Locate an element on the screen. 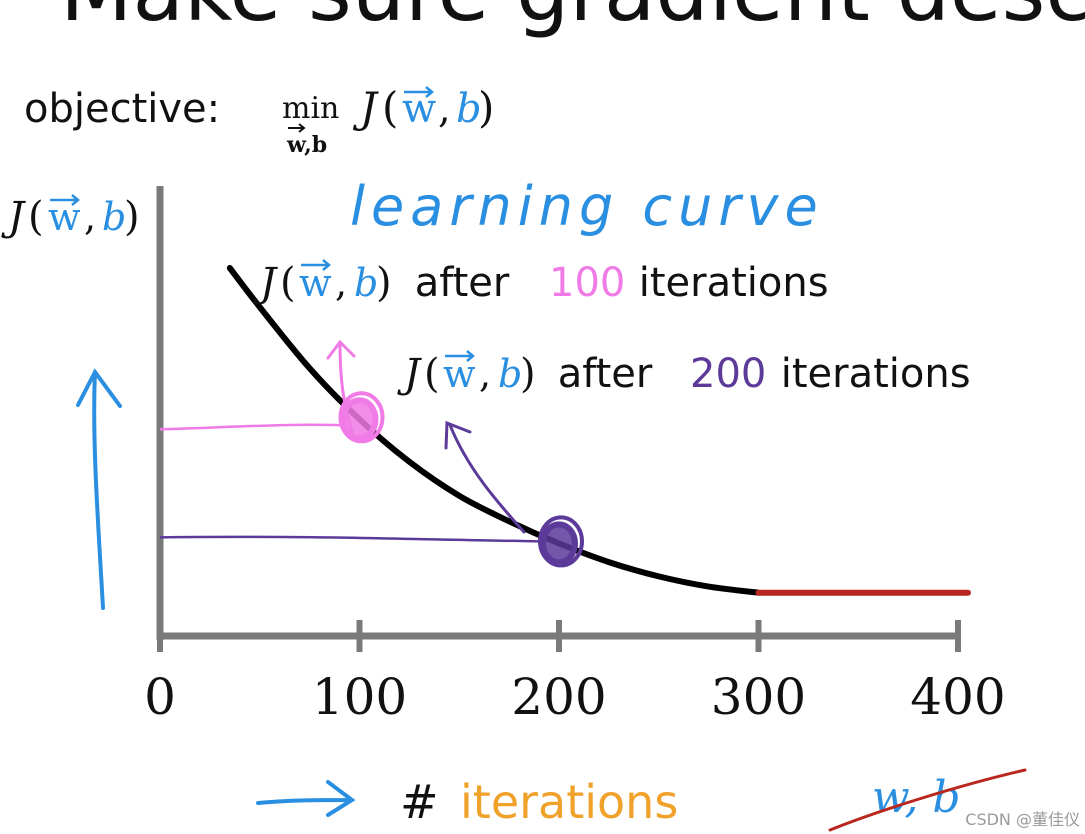 This screenshot has width=1085, height=834. annotation-200-comma: , is located at coordinates (485, 374).